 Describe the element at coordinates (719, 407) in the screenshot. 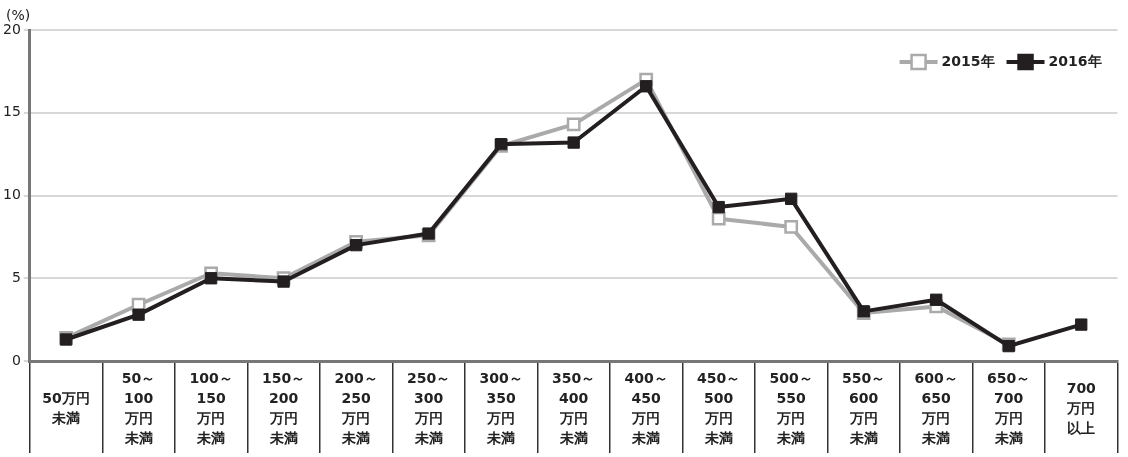

I see `x-tick-label: 450～ 500 万円未満` at that location.